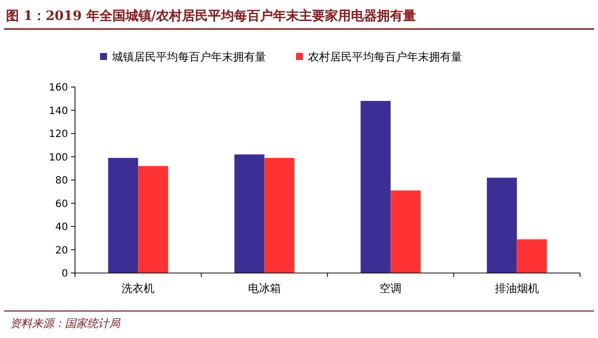 The width and height of the screenshot is (598, 338). I want to click on x-tick-label: 排油烟机, so click(516, 288).